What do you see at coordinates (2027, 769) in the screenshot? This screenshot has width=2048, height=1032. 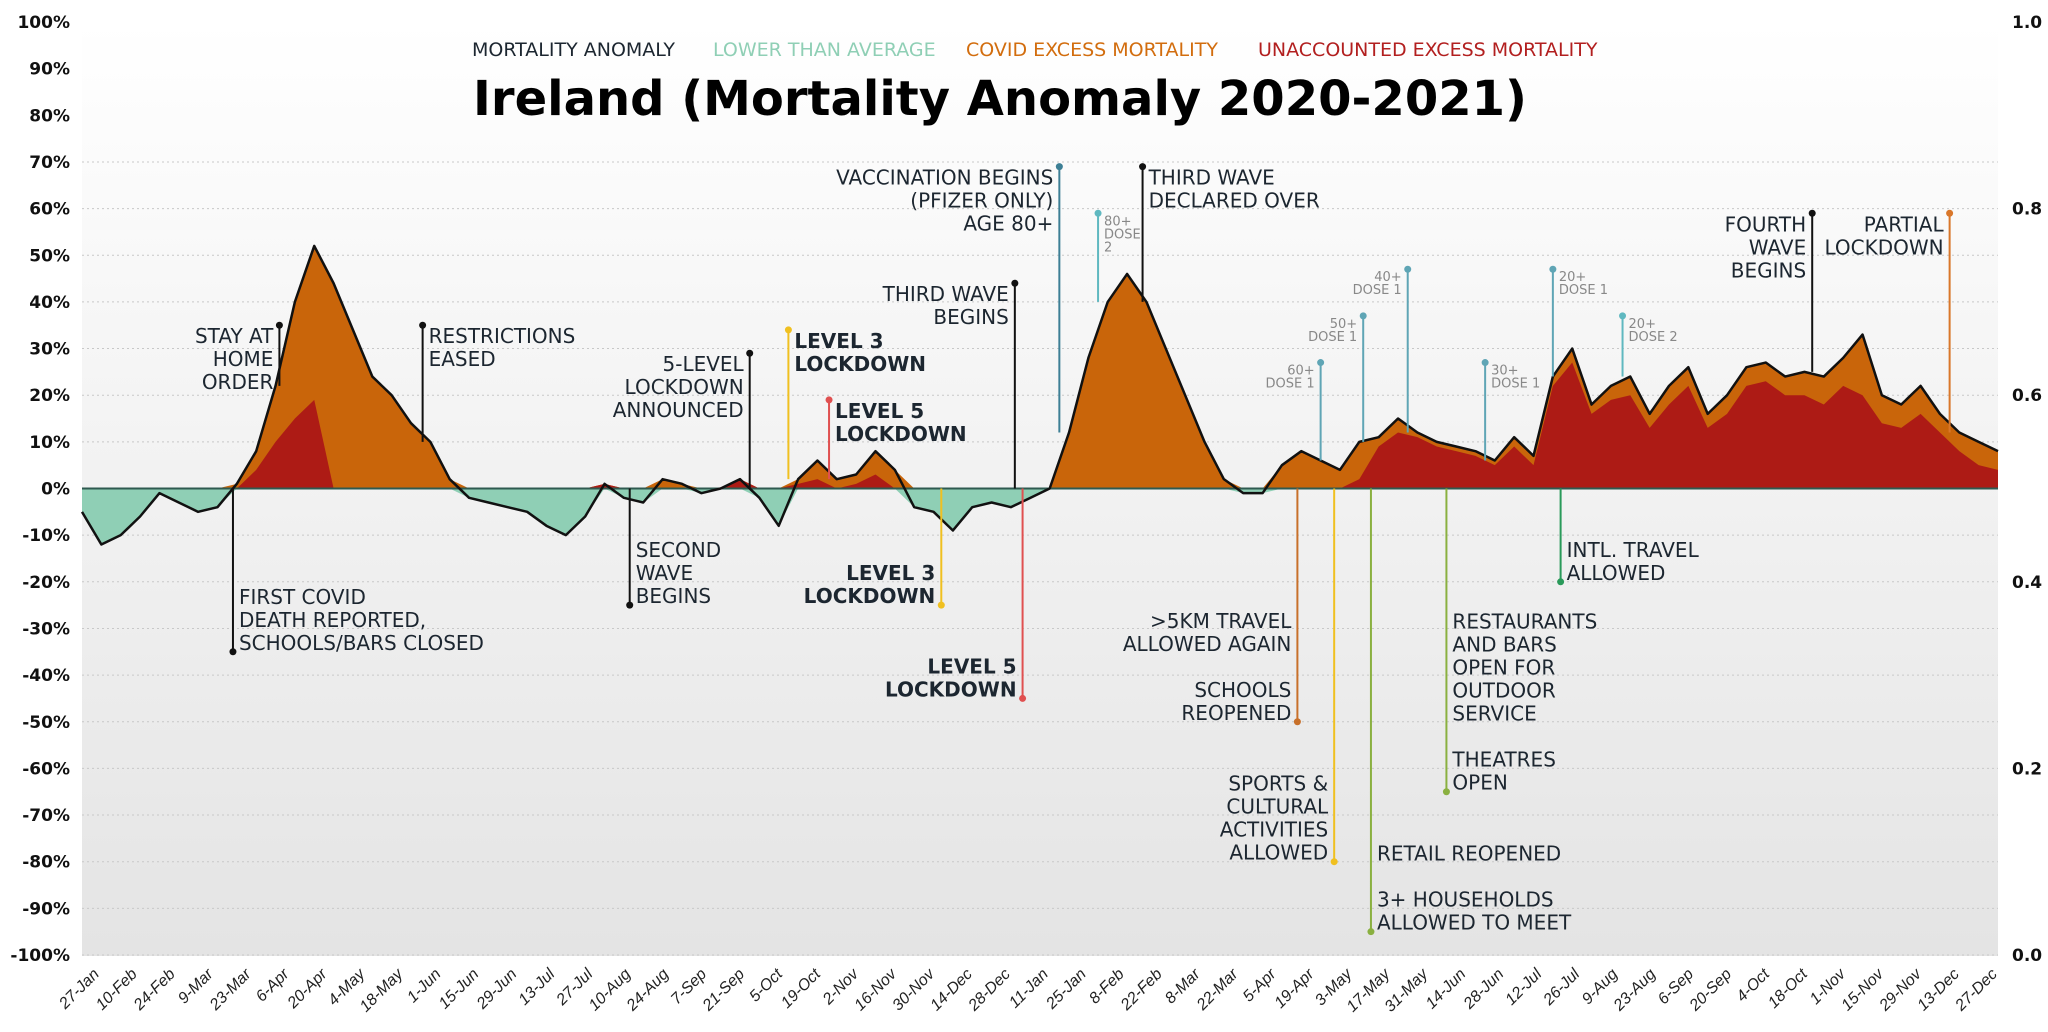 I see `y2-tick-label: 0.2` at bounding box center [2027, 769].